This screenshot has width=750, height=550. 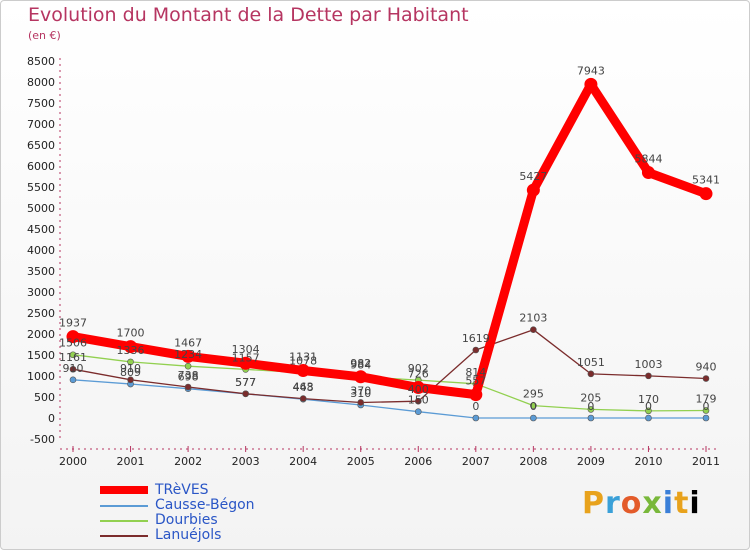 I want to click on legend-swatch-lanuejols, so click(x=124, y=536).